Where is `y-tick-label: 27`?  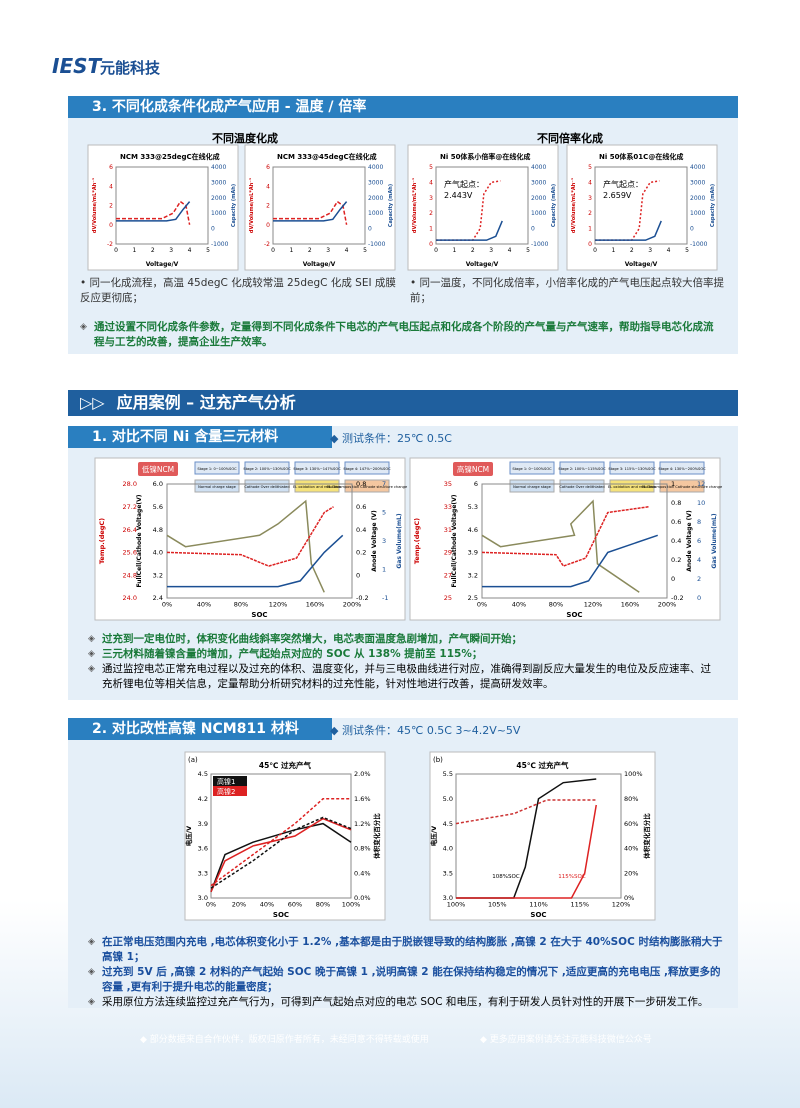
y-tick-label: 27 is located at coordinates (448, 575).